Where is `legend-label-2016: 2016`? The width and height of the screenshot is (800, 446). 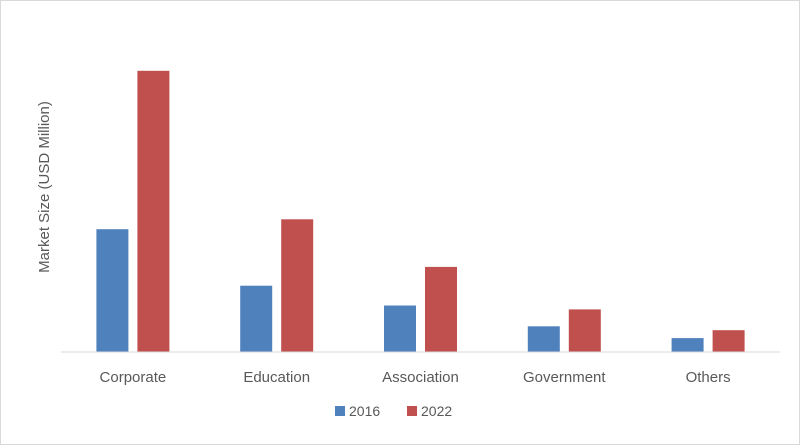 legend-label-2016: 2016 is located at coordinates (364, 411).